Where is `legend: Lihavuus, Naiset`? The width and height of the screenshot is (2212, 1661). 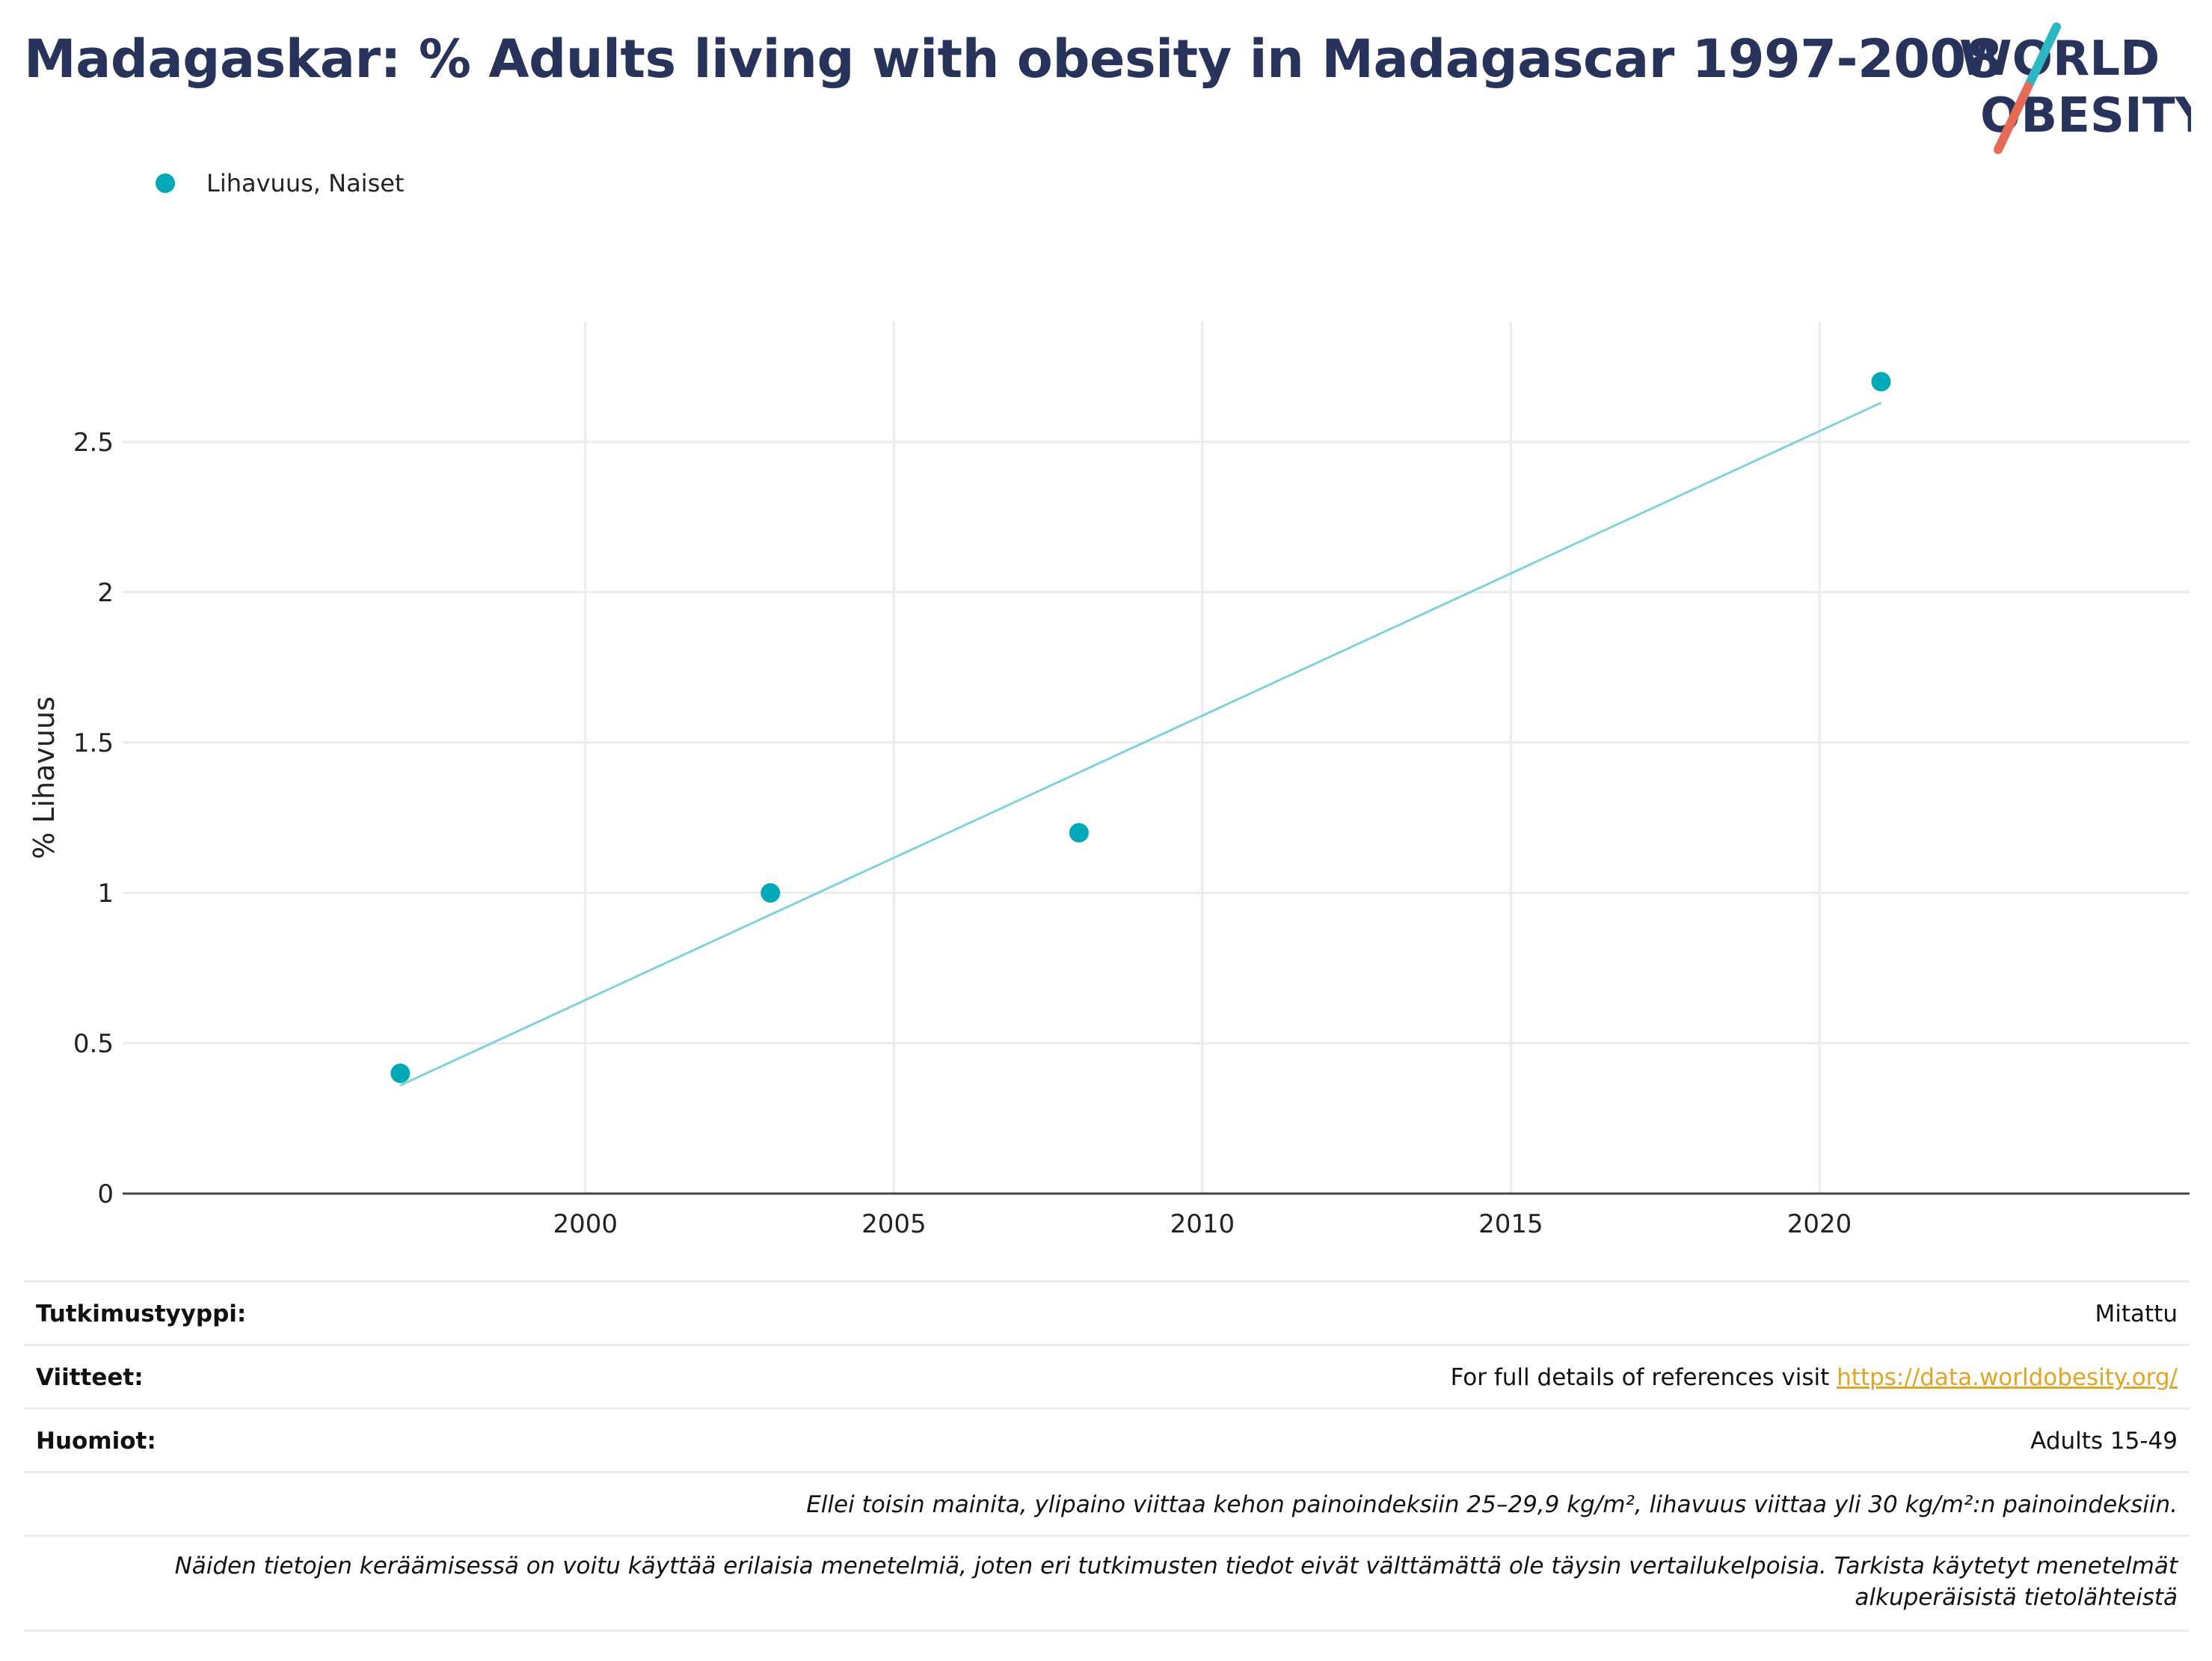 legend: Lihavuus, Naiset is located at coordinates (280, 183).